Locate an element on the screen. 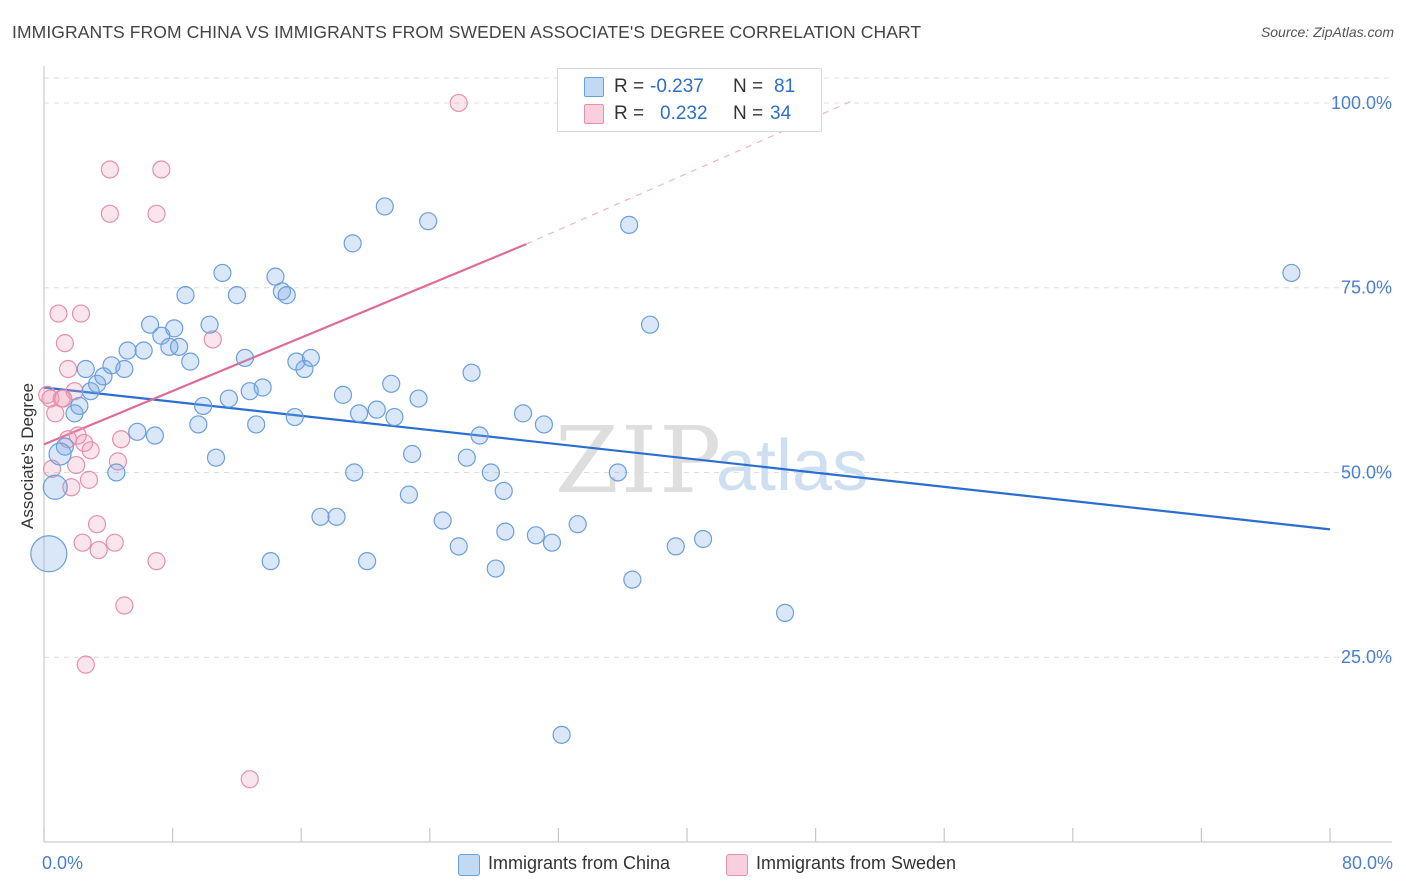 This screenshot has width=1406, height=892. y-axis-label: Associate's Degree is located at coordinates (27, 456).